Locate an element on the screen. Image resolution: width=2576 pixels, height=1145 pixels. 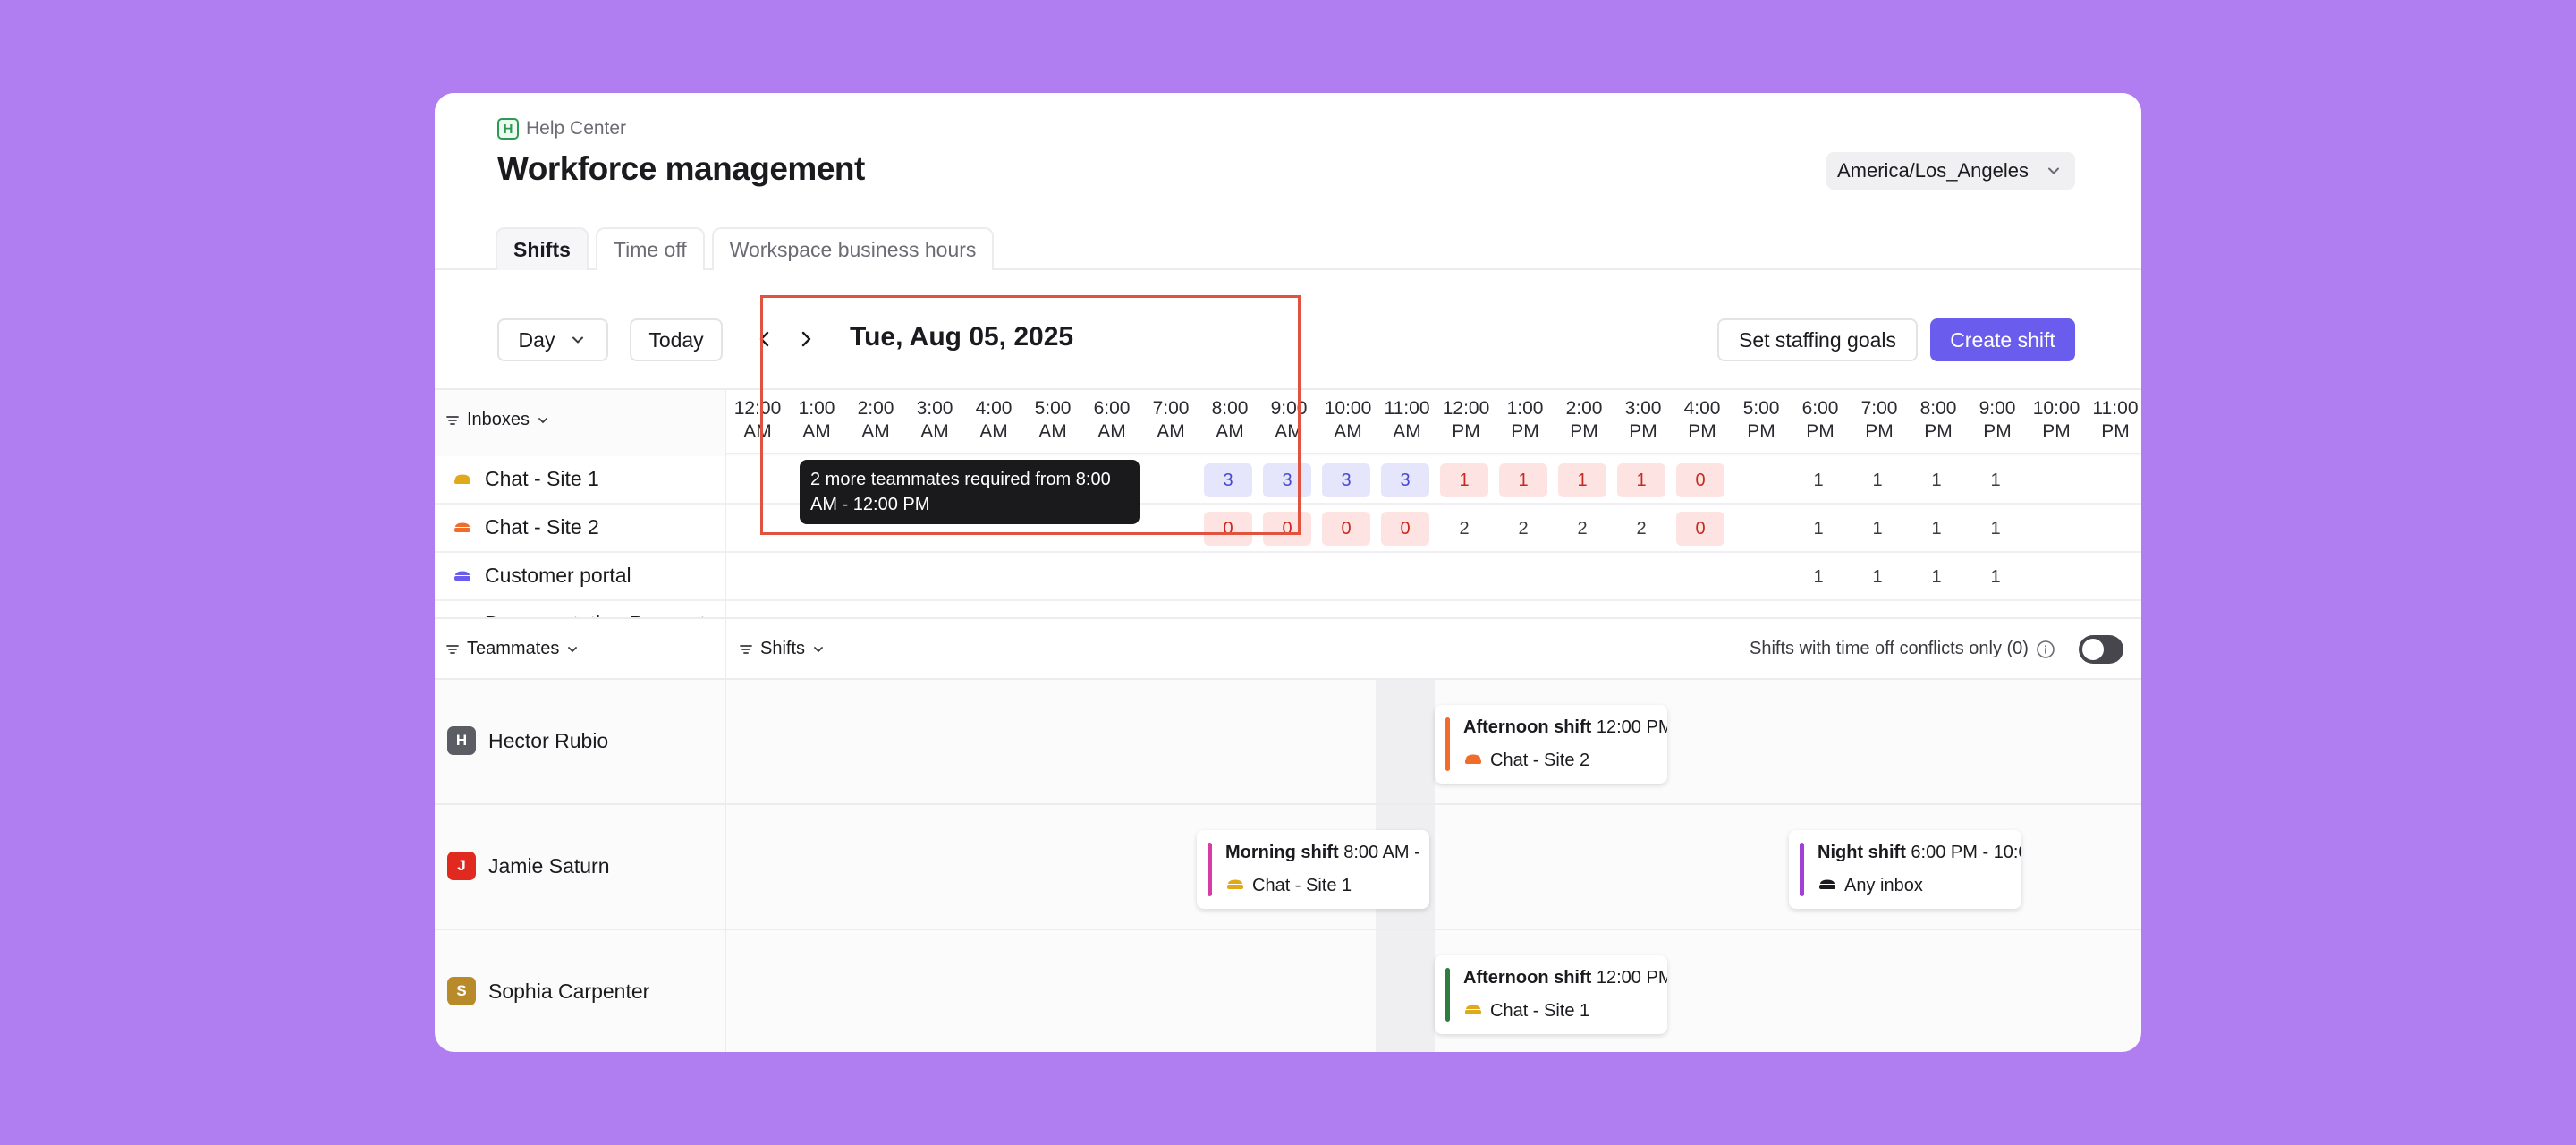
tab-workspace-business-hours: Workspace business hours is located at coordinates (853, 248).